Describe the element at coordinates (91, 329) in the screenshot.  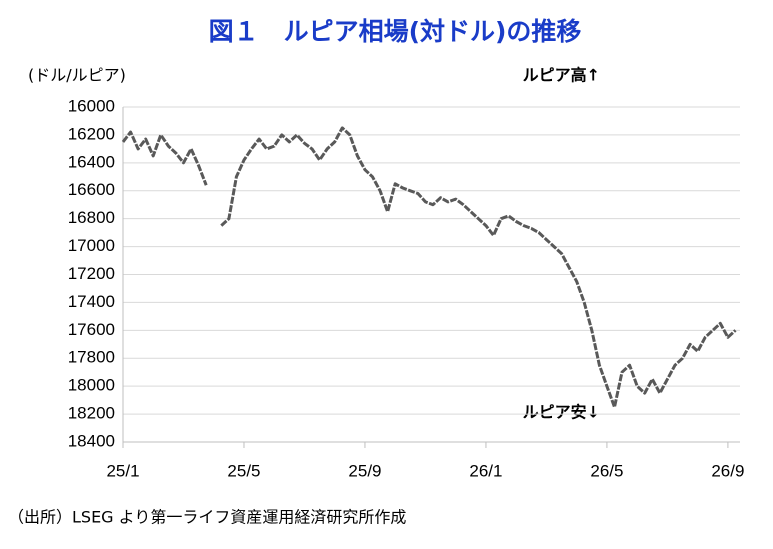
I see `y-tick-label: 17600` at that location.